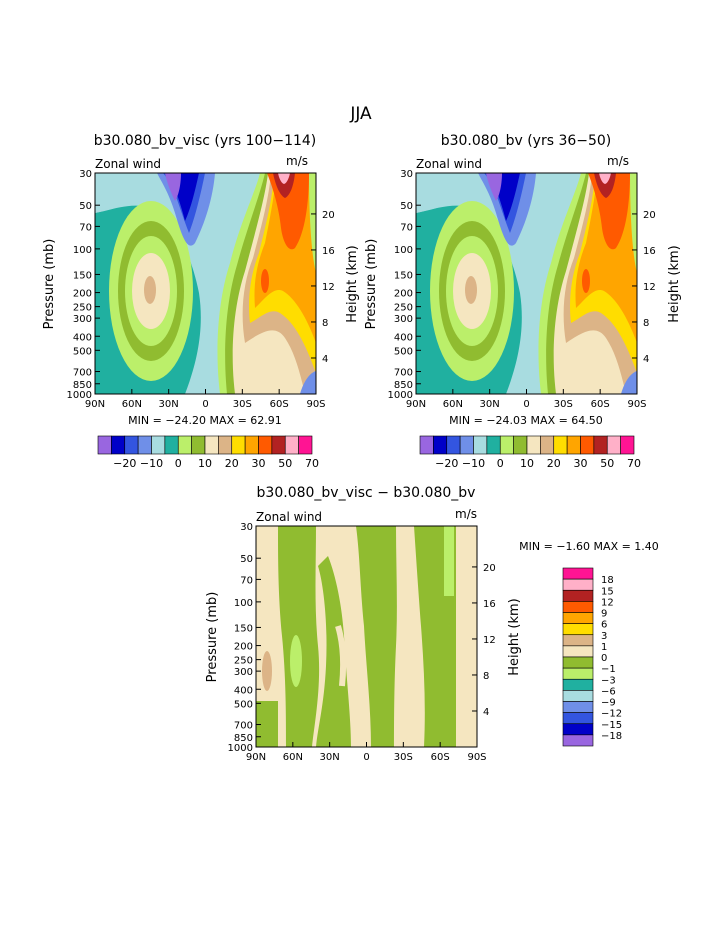 The image size is (723, 935). I want to click on y-tick-label: 300, so click(403, 319).